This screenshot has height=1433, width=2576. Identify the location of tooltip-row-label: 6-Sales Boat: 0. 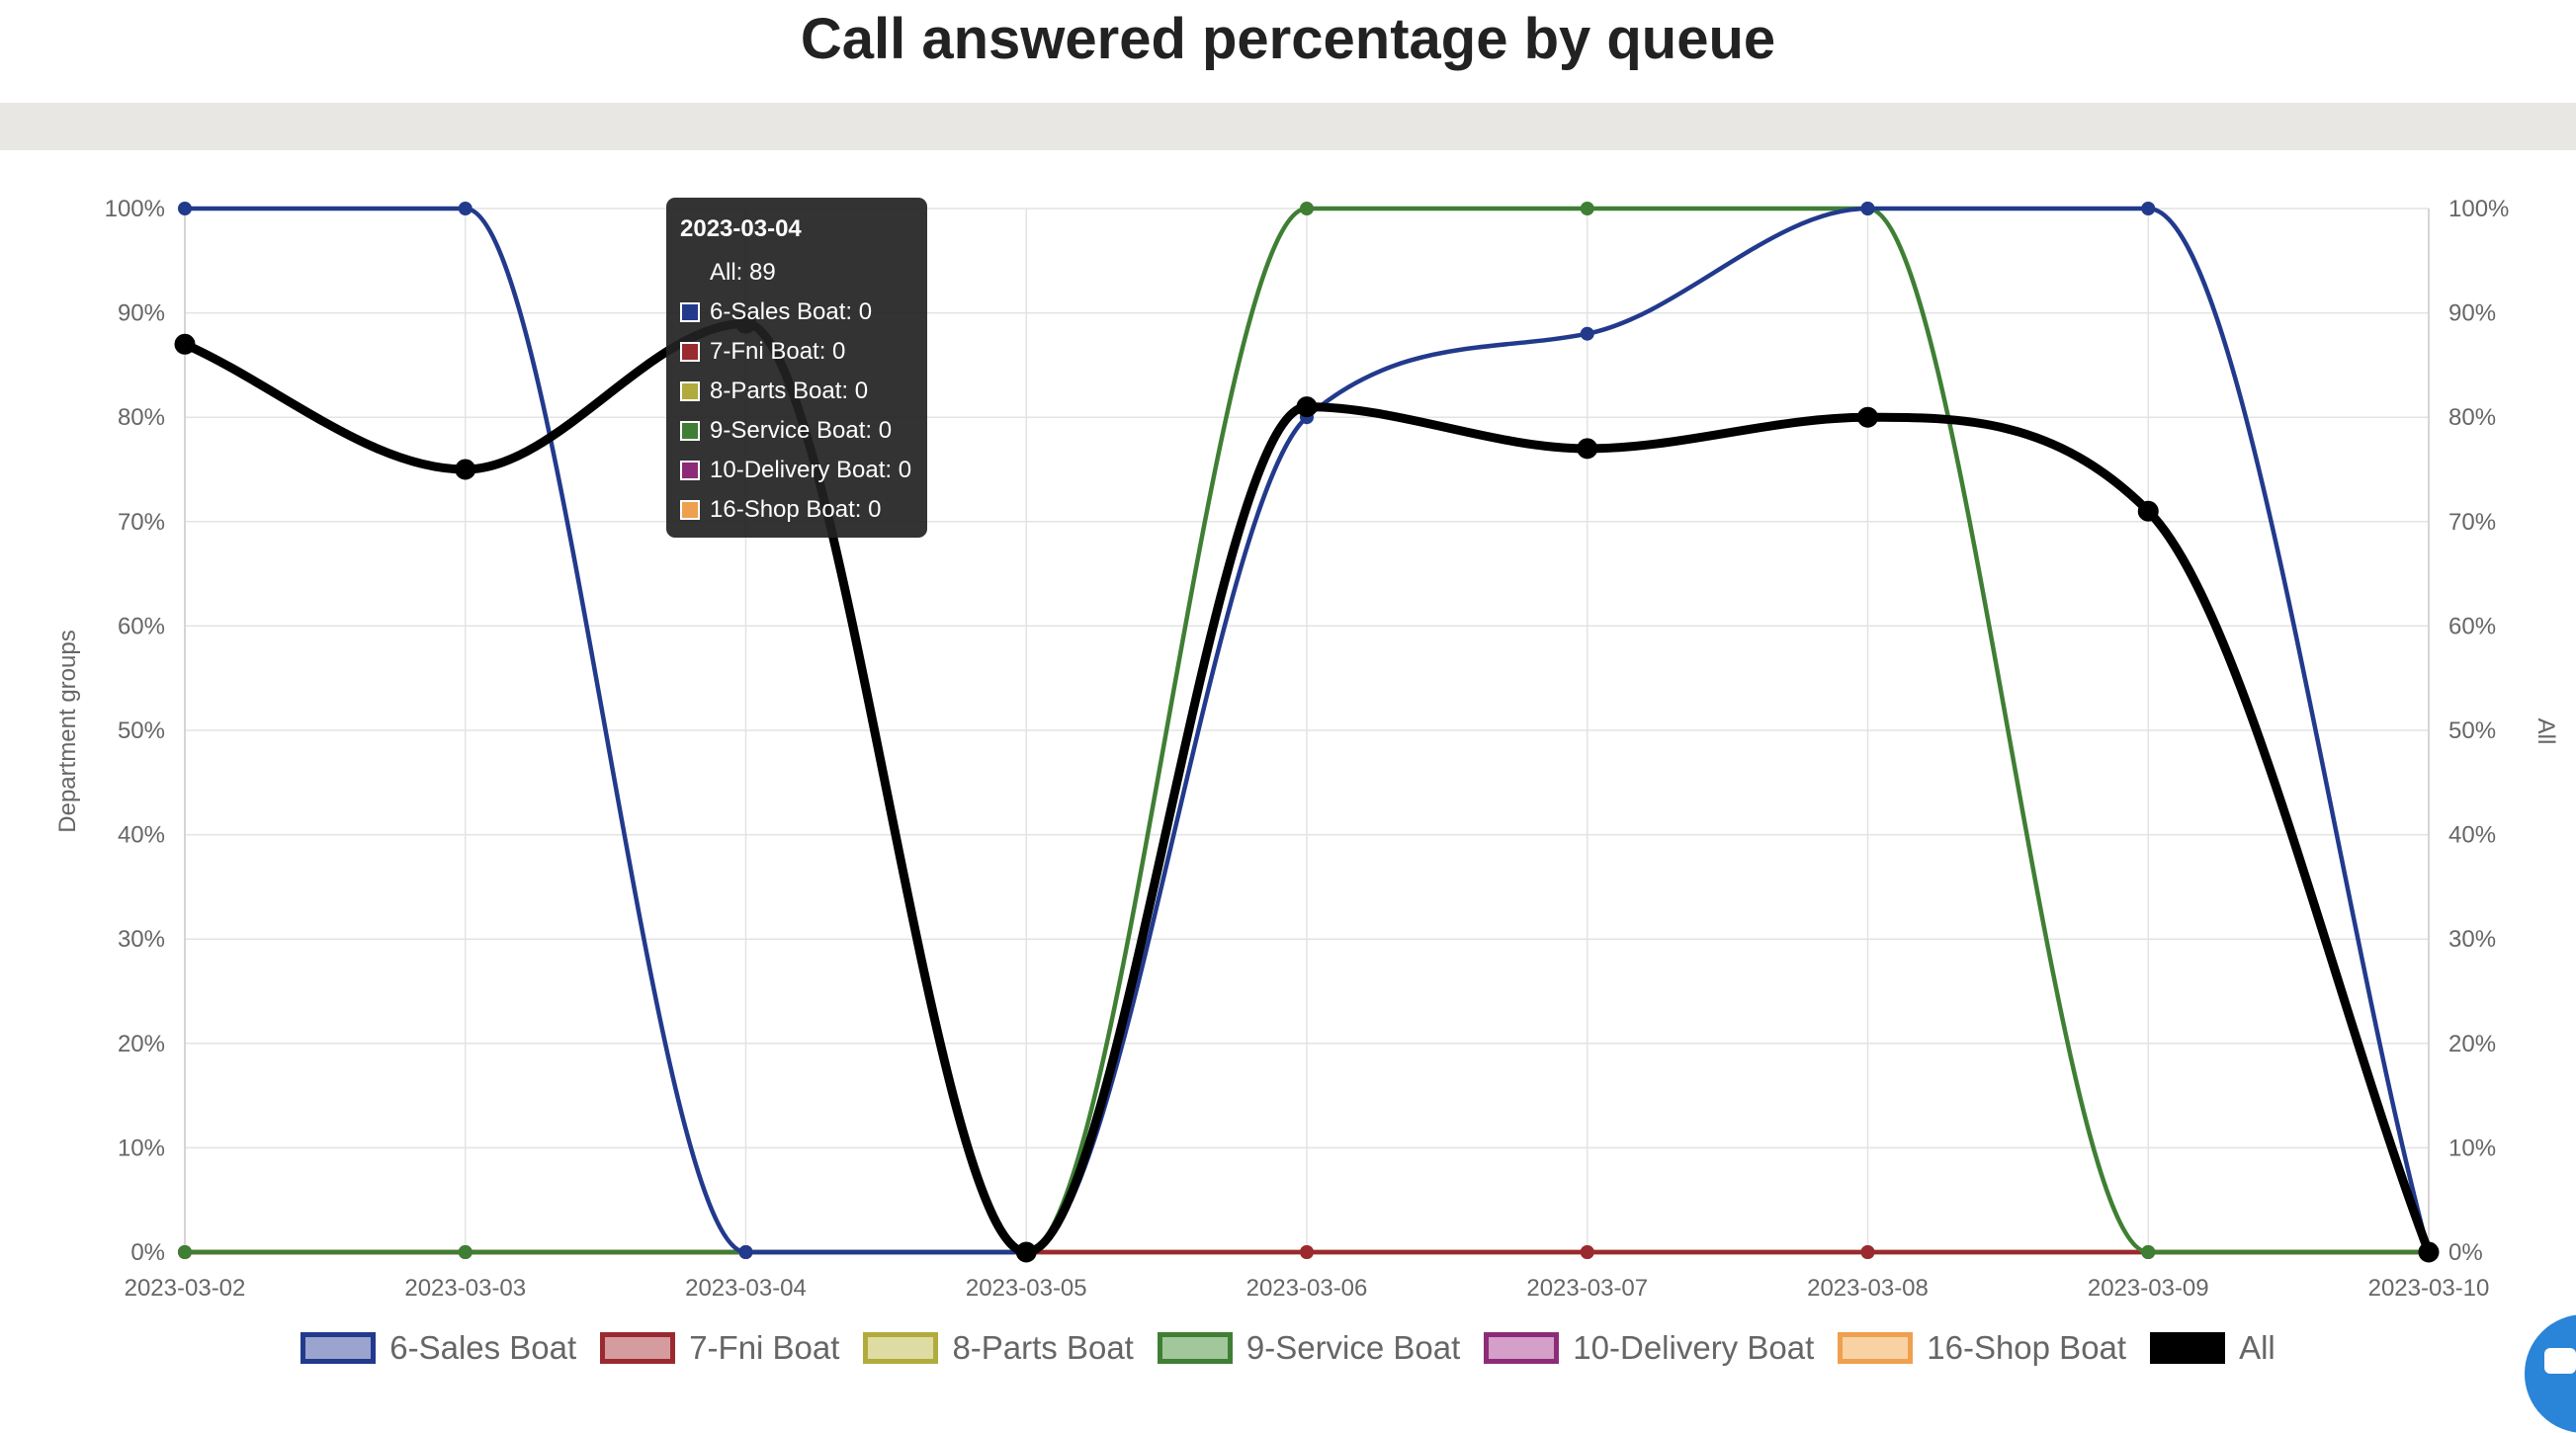
(791, 311).